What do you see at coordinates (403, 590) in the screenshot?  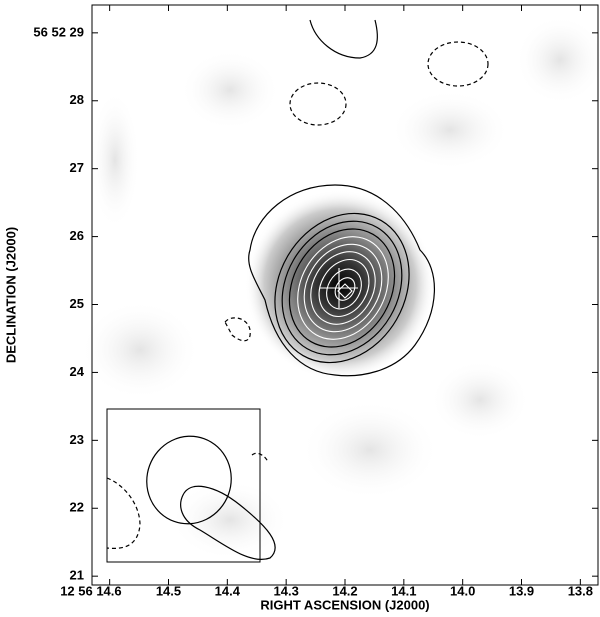 I see `x-tick-label: 14.1` at bounding box center [403, 590].